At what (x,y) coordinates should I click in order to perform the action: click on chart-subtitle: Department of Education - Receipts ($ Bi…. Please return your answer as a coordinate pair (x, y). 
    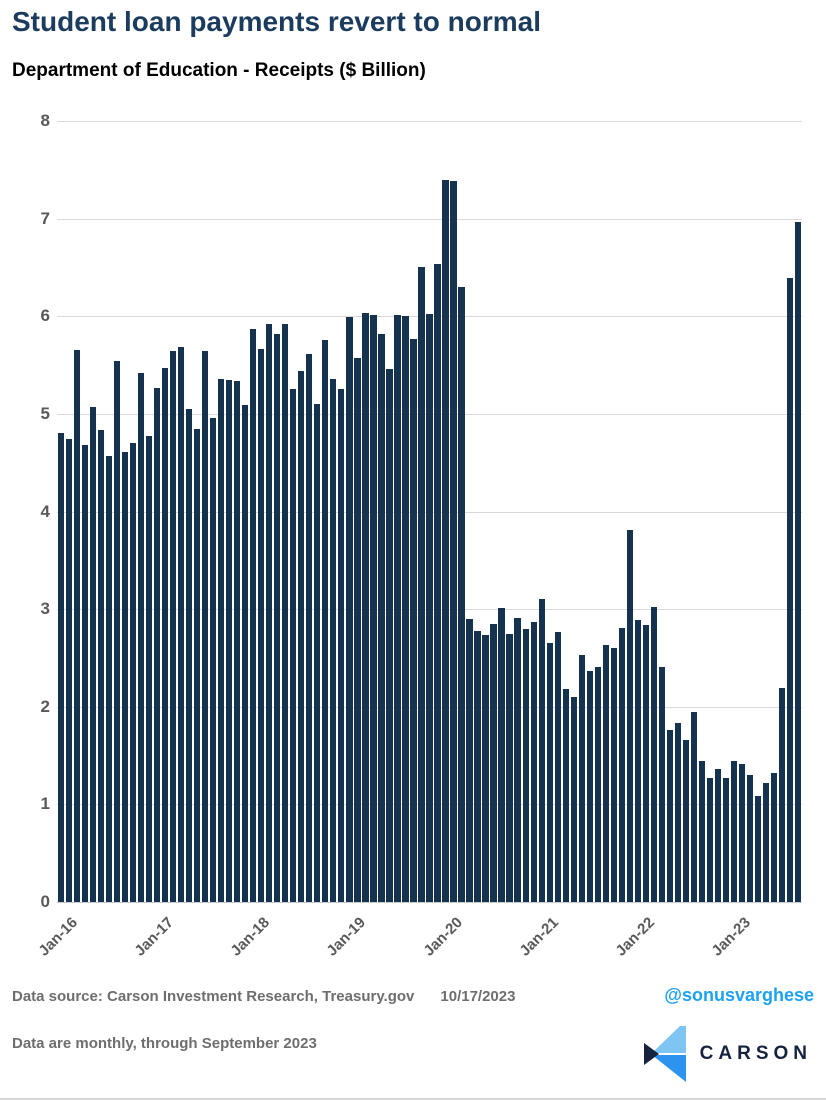
    Looking at the image, I should click on (219, 70).